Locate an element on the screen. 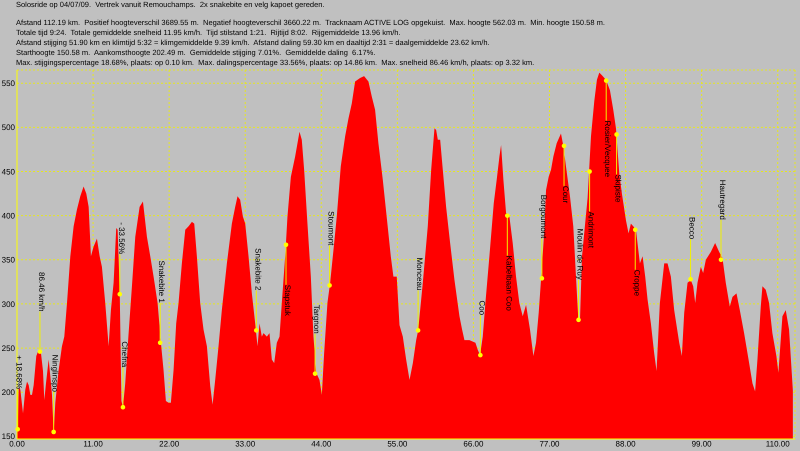 The image size is (800, 451). annotation: 86.46 km/h is located at coordinates (41, 292).